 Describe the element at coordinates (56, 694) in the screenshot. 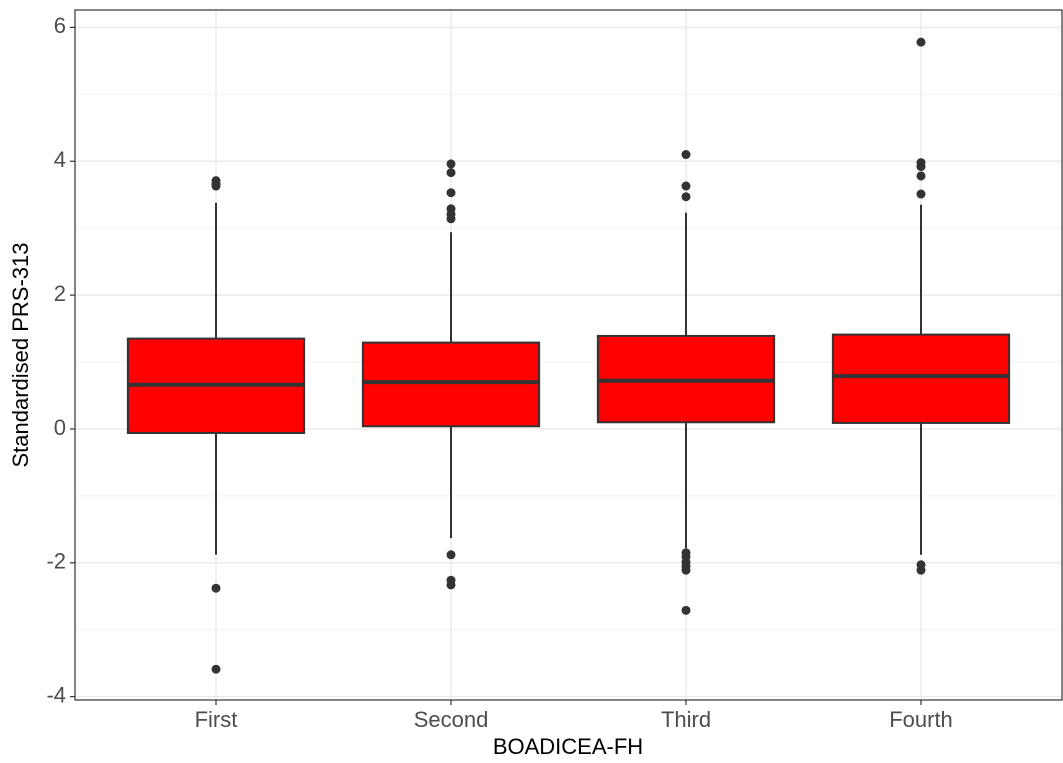

I see `y-tick-label: -4` at that location.